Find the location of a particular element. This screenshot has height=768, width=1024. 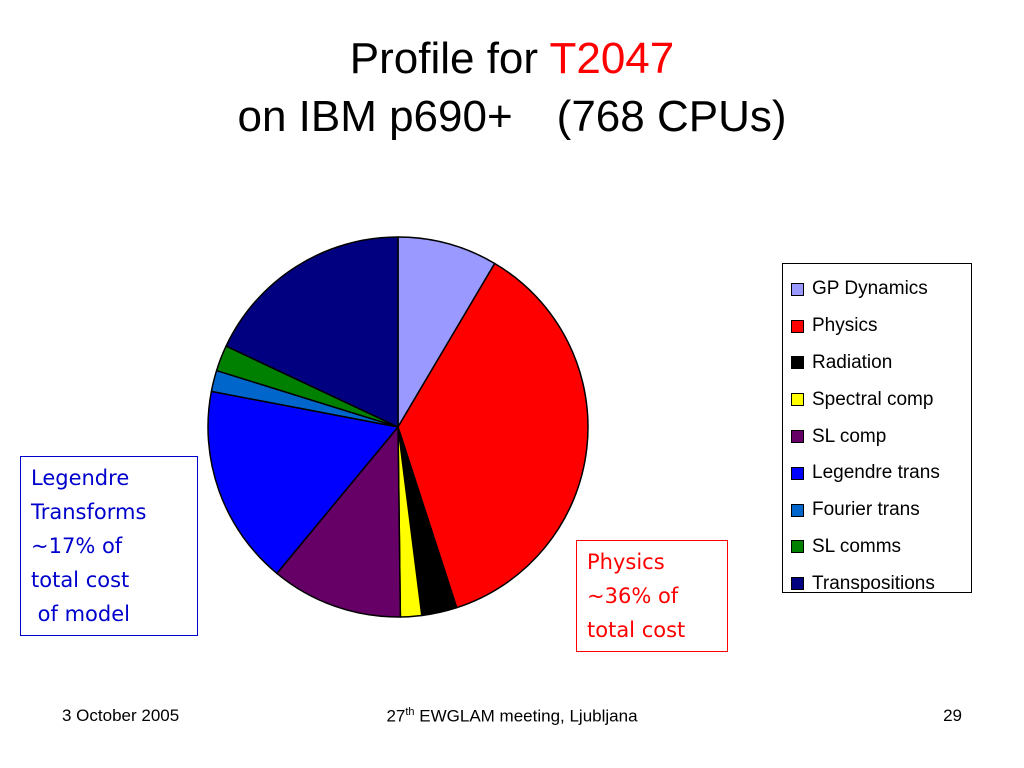

footer-meeting-ordinal: th is located at coordinates (410, 712).